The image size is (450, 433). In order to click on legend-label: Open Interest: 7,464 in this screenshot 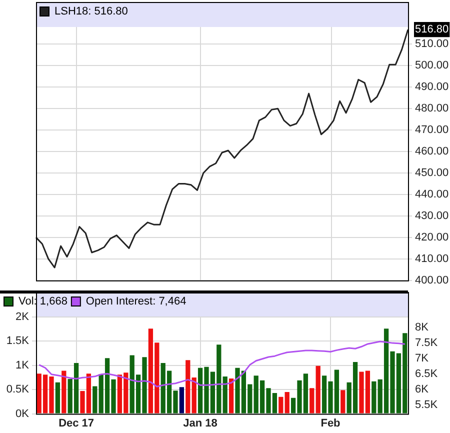, I will do `click(136, 302)`.